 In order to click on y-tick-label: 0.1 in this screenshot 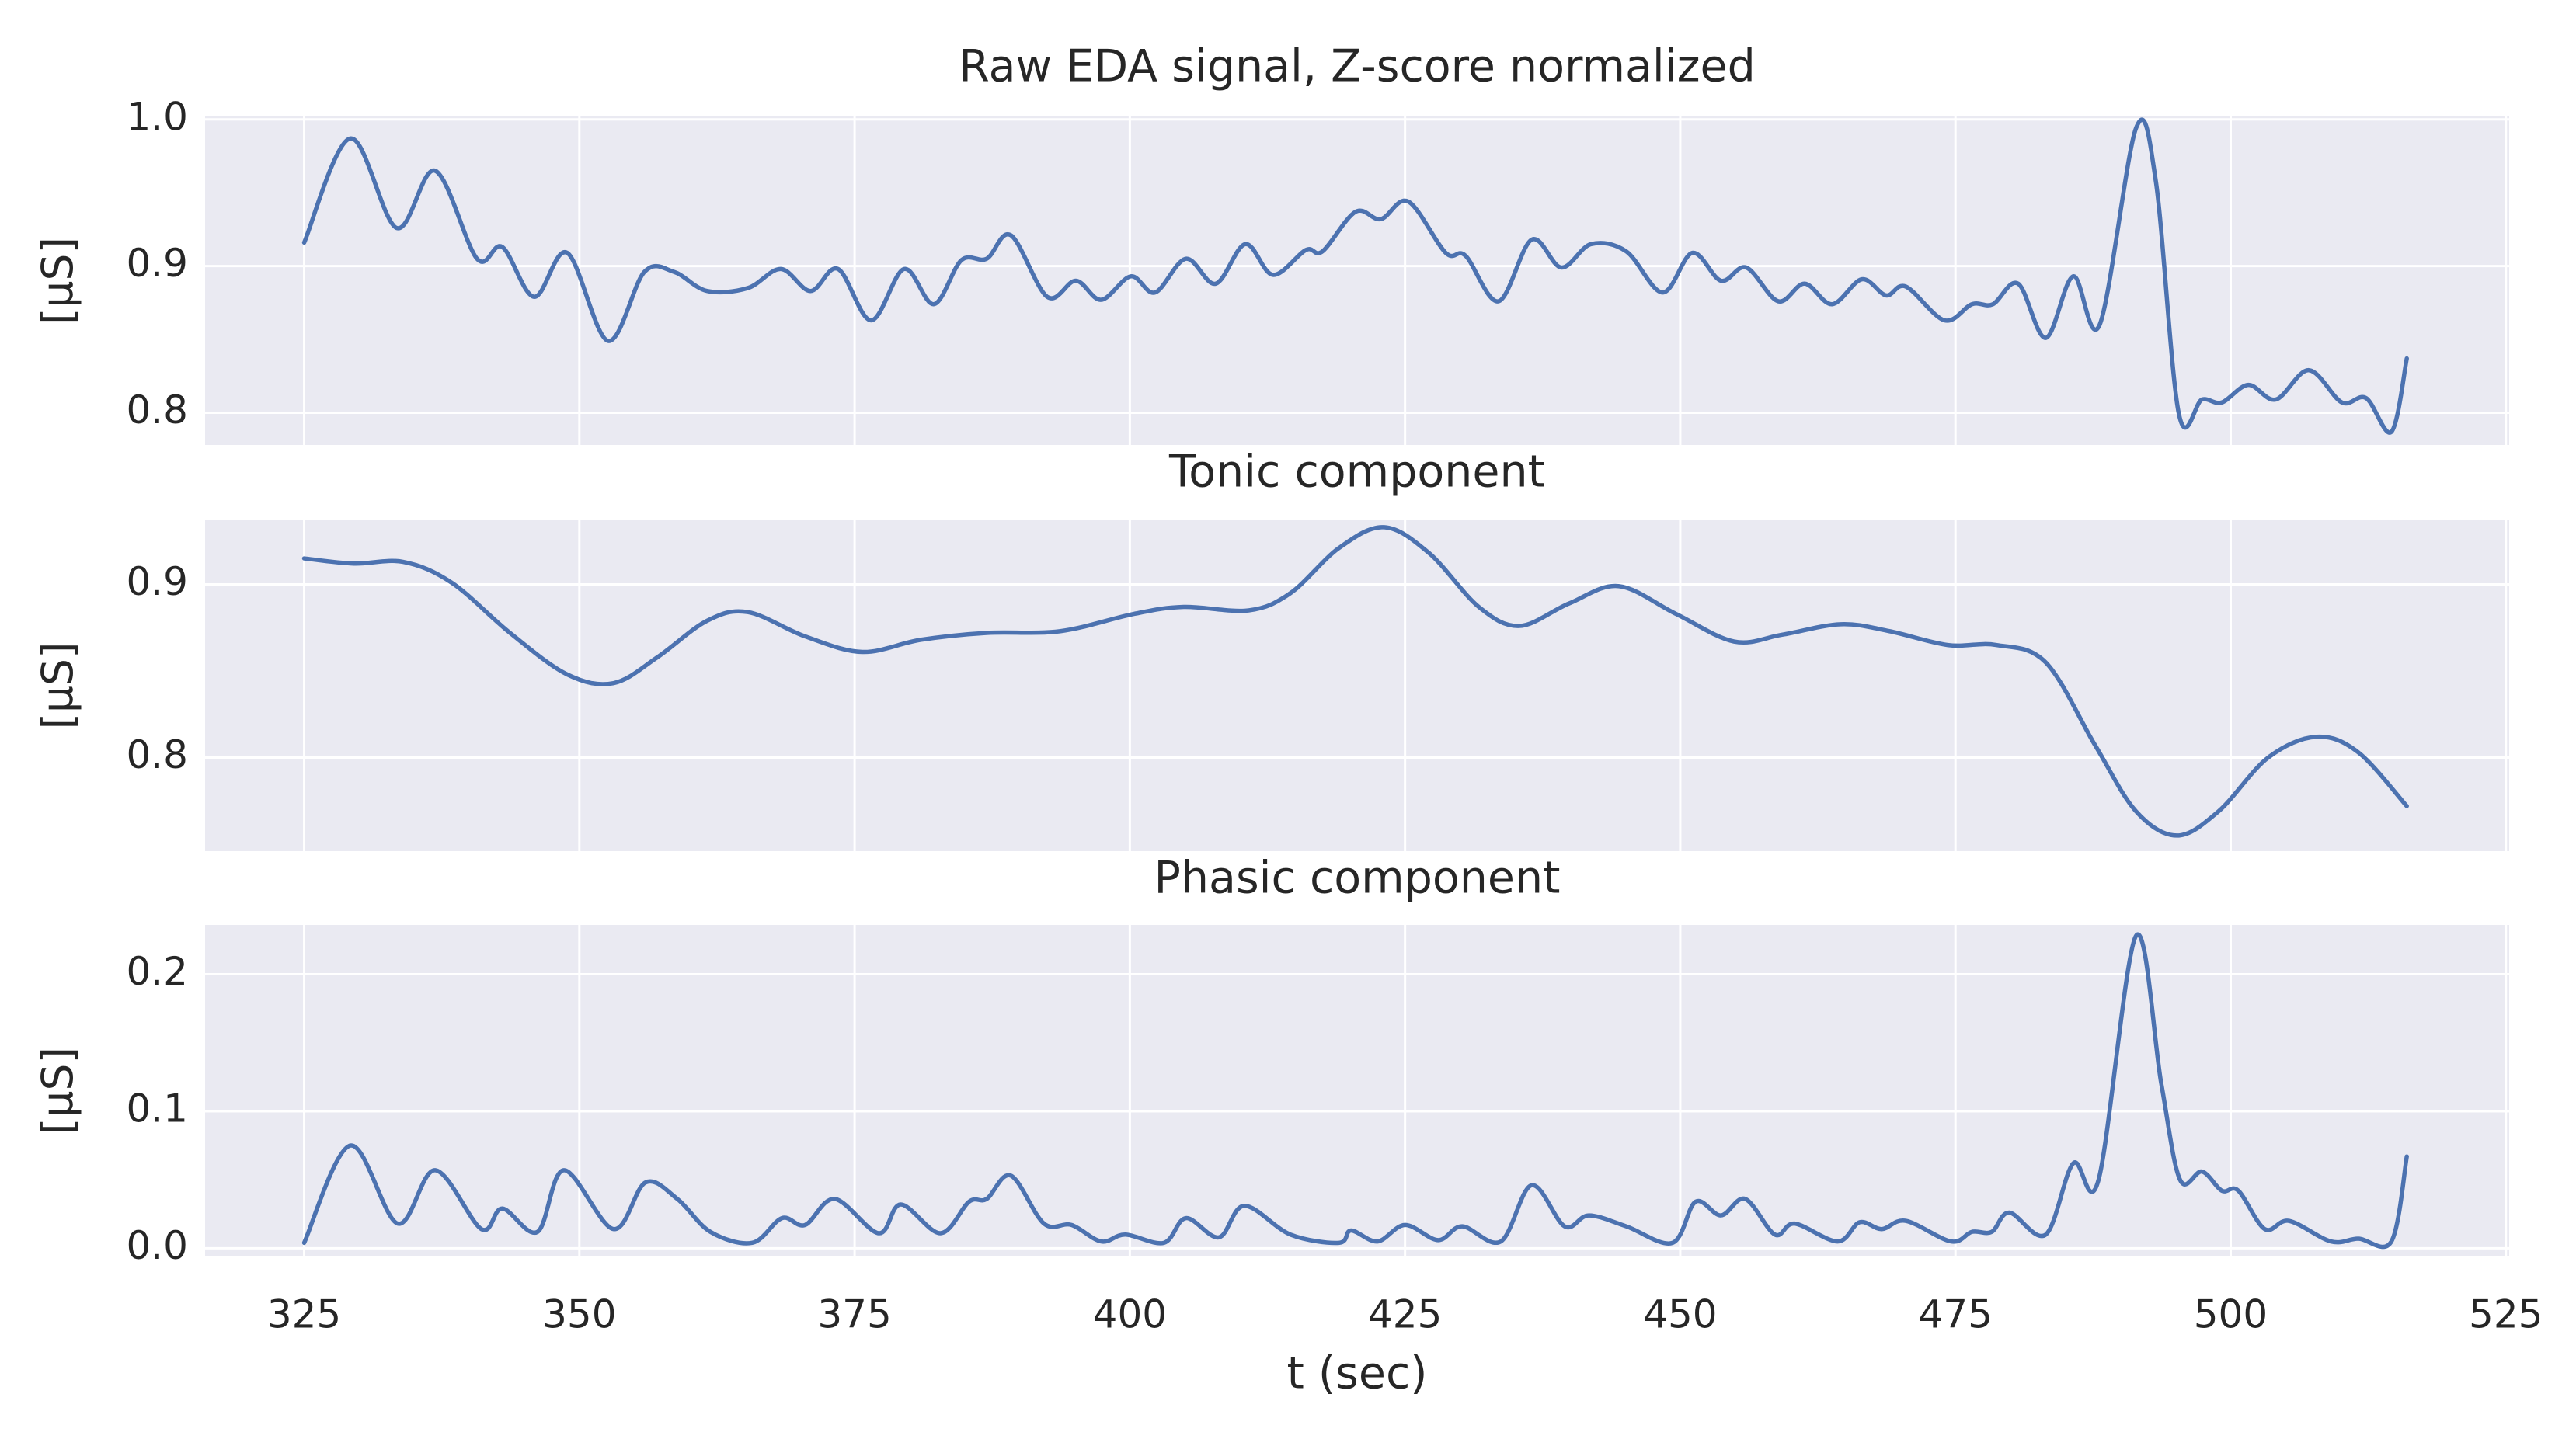, I will do `click(157, 1108)`.